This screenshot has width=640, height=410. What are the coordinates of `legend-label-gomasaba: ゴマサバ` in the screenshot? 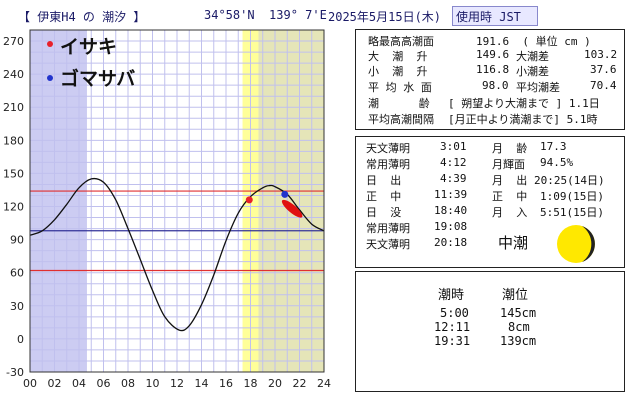 It's located at (98, 79).